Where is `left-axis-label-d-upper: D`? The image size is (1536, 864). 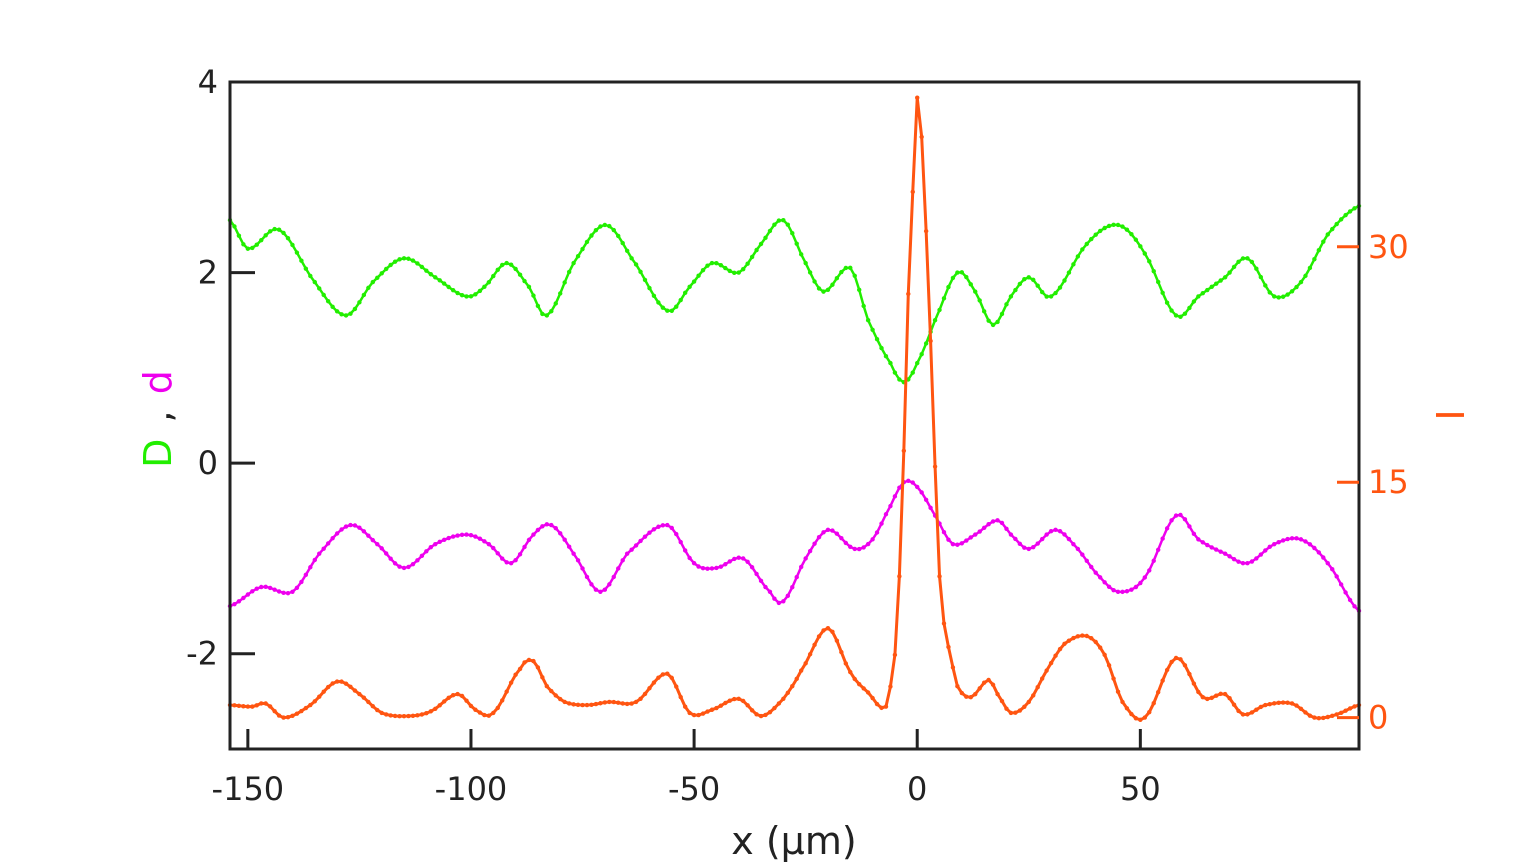
left-axis-label-d-upper: D is located at coordinates (158, 453).